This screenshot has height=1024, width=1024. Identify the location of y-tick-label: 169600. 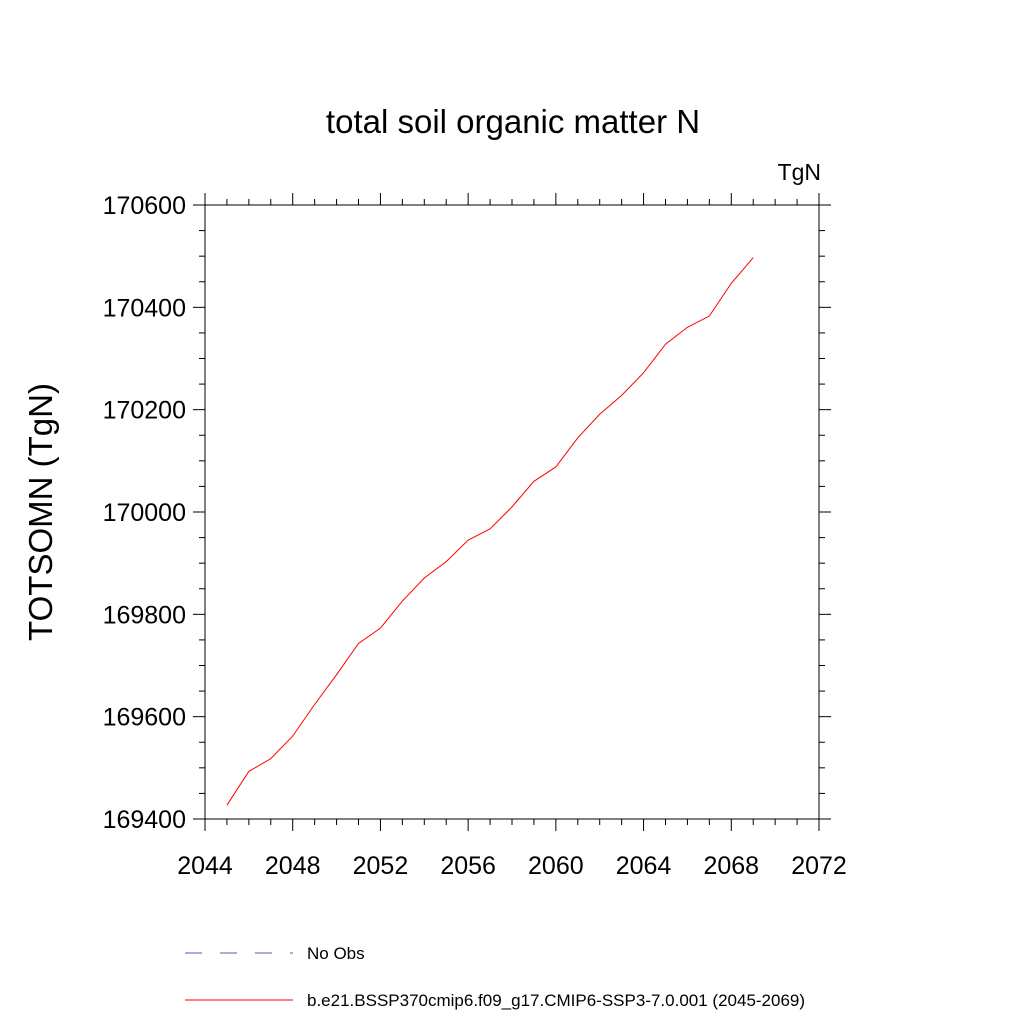
(144, 718).